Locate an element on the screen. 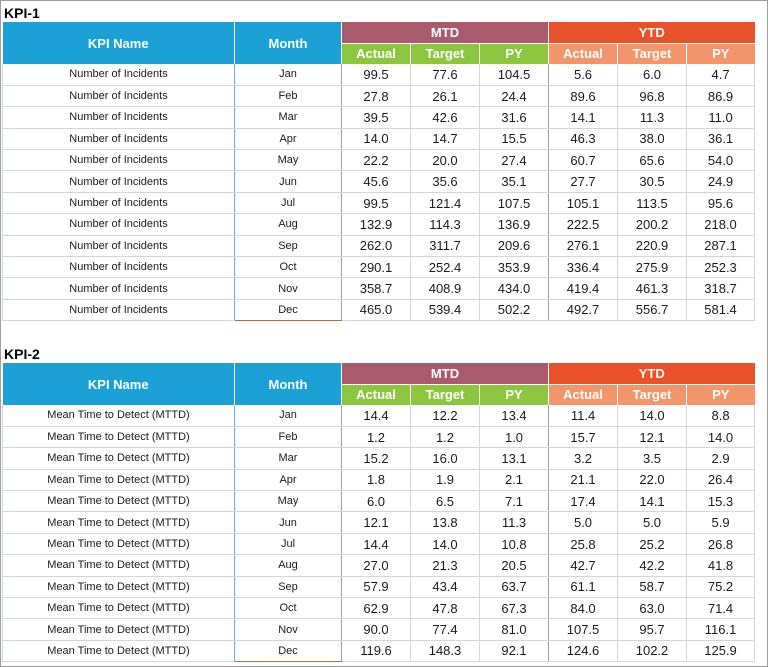  ytd-py-cell: 8.8 is located at coordinates (721, 416).